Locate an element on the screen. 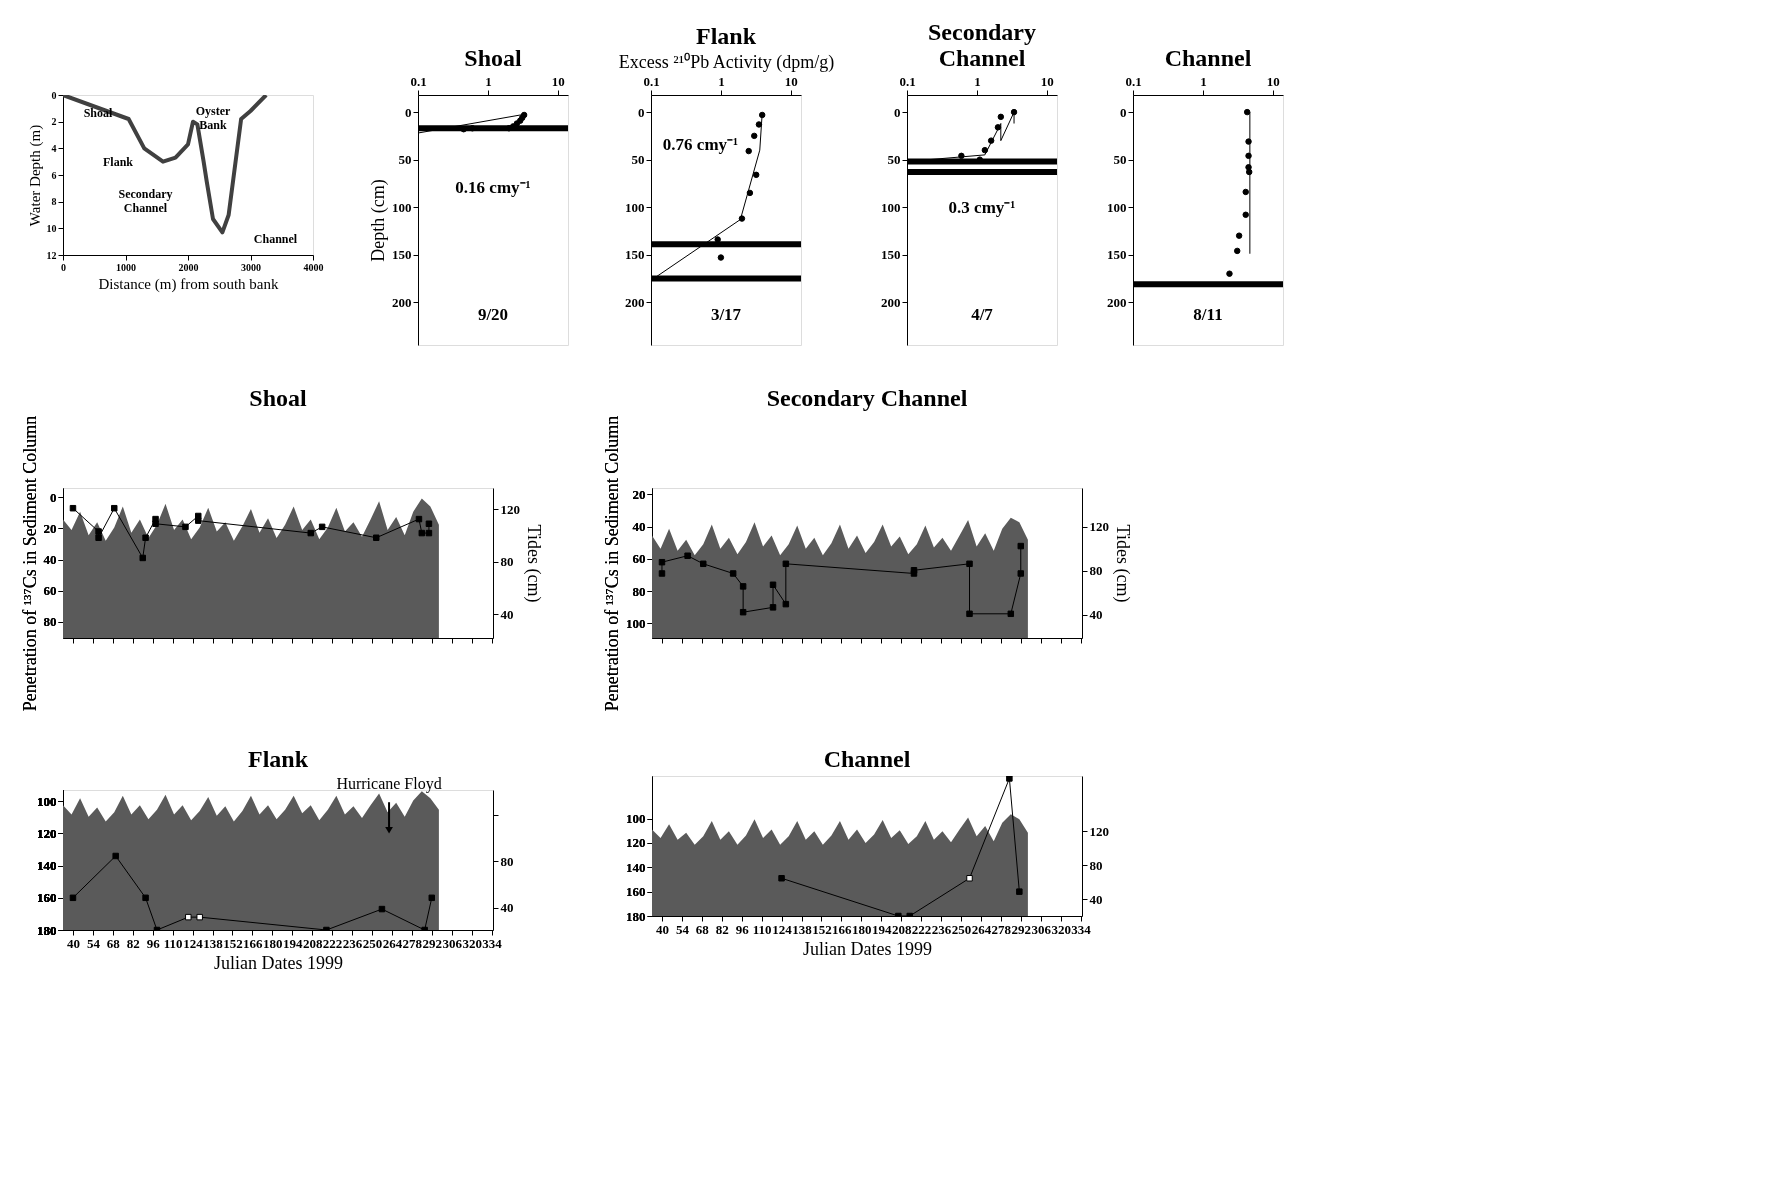 This screenshot has width=1775, height=1184. annotation: 8/11 is located at coordinates (1208, 314).